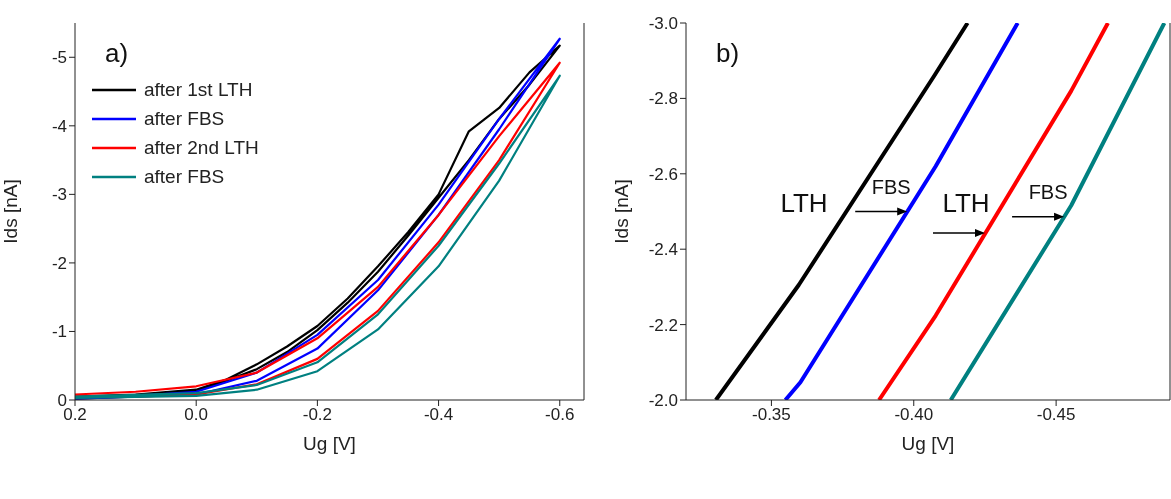 This screenshot has width=1171, height=499. What do you see at coordinates (663, 401) in the screenshot?
I see `y-tick-label: -2.0` at bounding box center [663, 401].